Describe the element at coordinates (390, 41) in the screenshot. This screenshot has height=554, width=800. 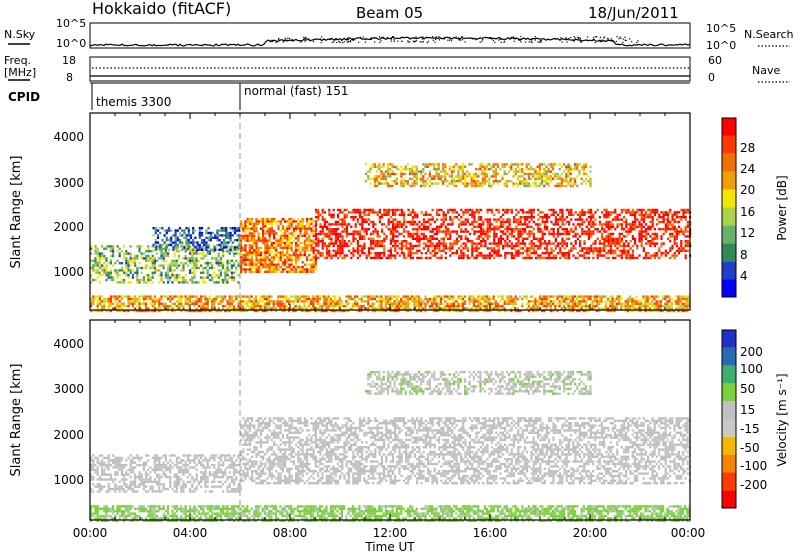
I see `nsky-trace` at that location.